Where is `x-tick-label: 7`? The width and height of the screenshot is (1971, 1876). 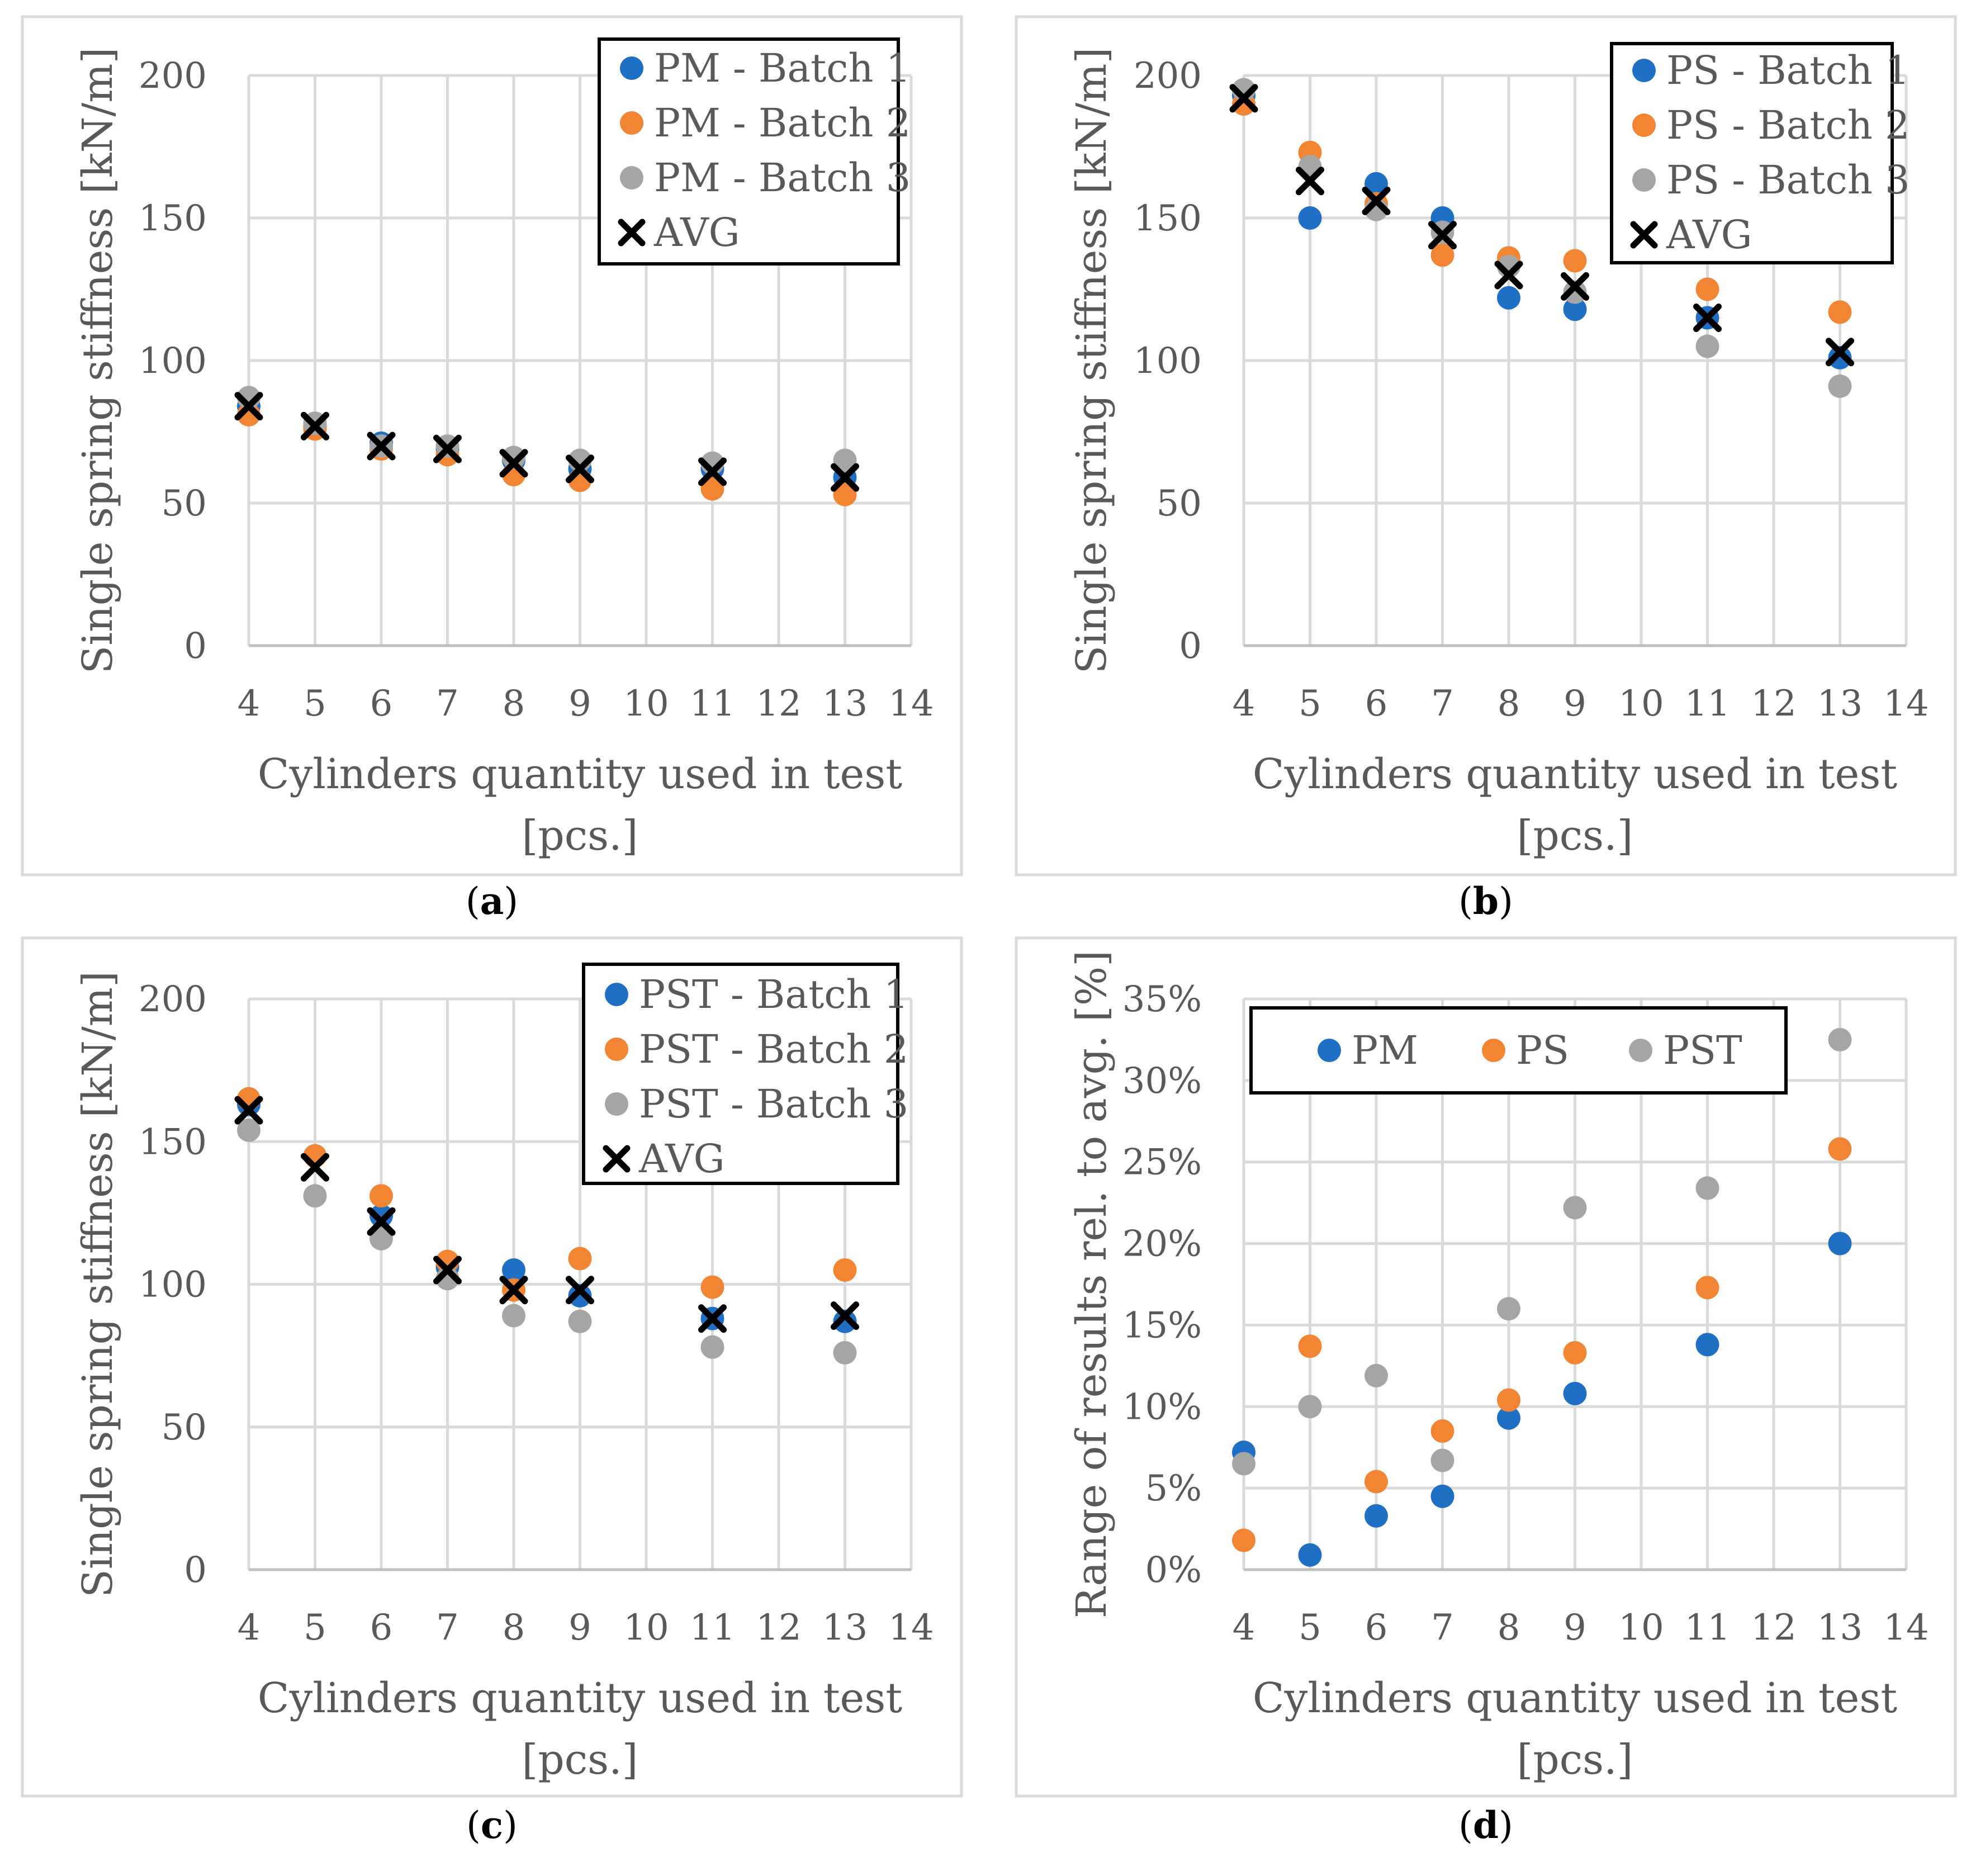 x-tick-label: 7 is located at coordinates (447, 1627).